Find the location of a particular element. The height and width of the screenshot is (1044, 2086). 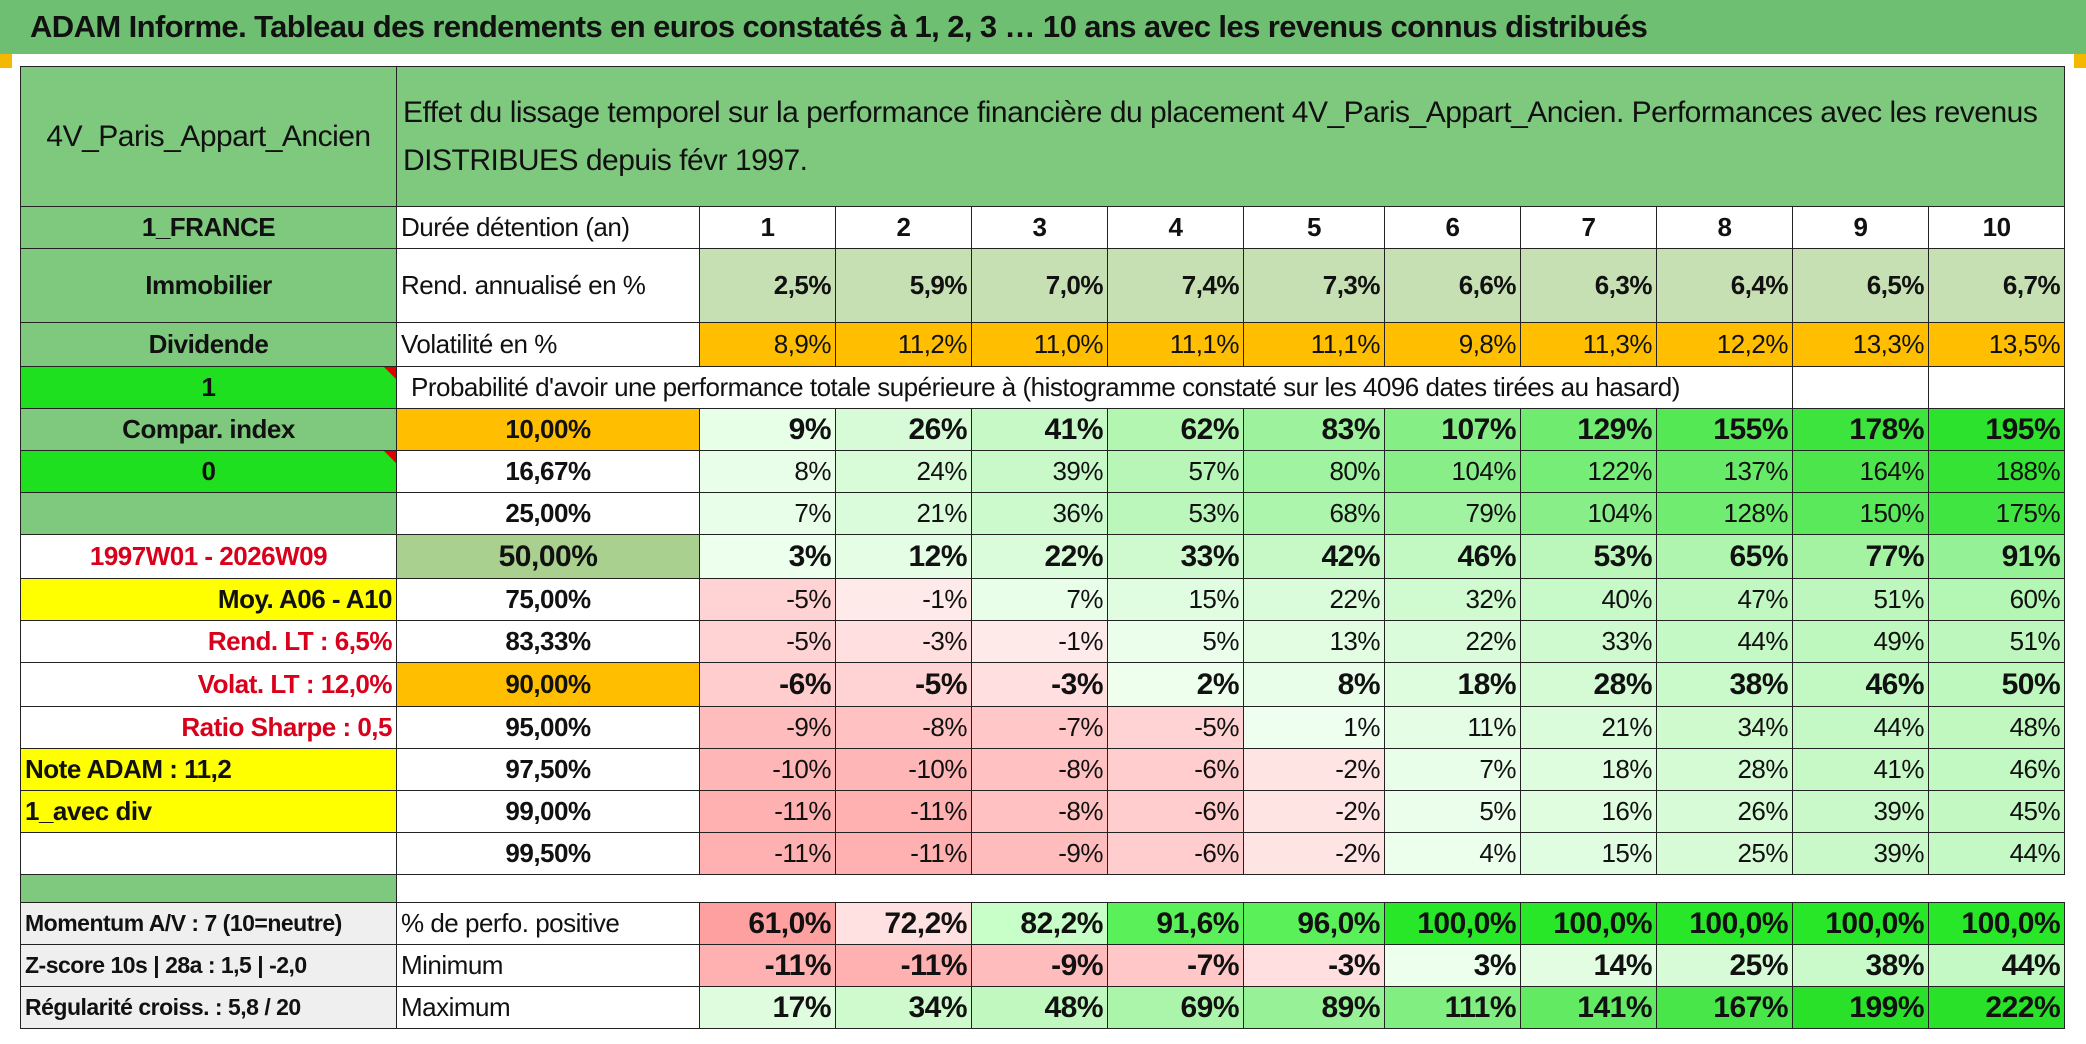

year-header: 8 is located at coordinates (1724, 227).